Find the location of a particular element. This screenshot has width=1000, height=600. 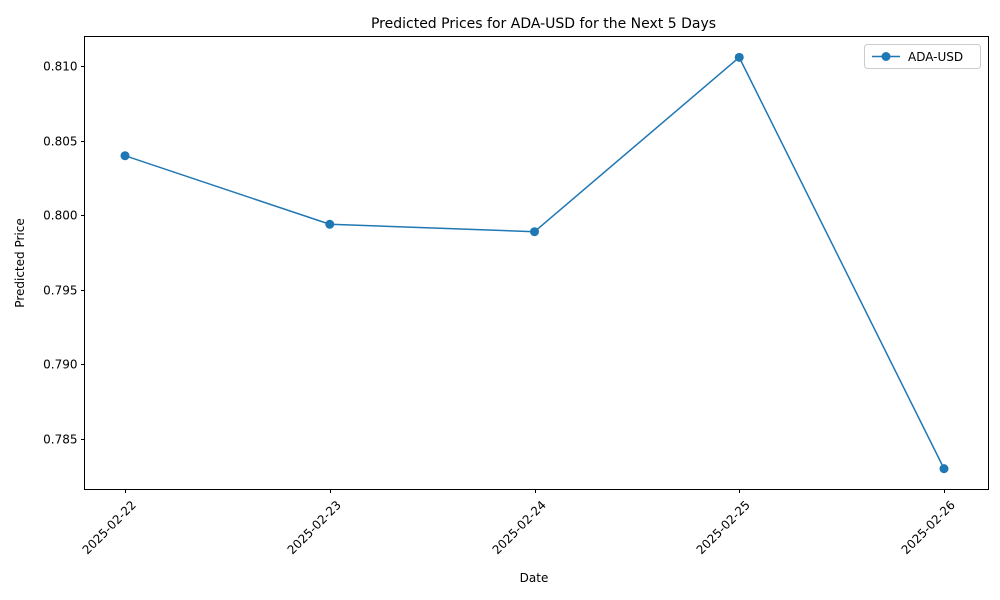

y-axis: 0.785 0.790 0.795 0.800 0.805 0.810 is located at coordinates (64, 253).